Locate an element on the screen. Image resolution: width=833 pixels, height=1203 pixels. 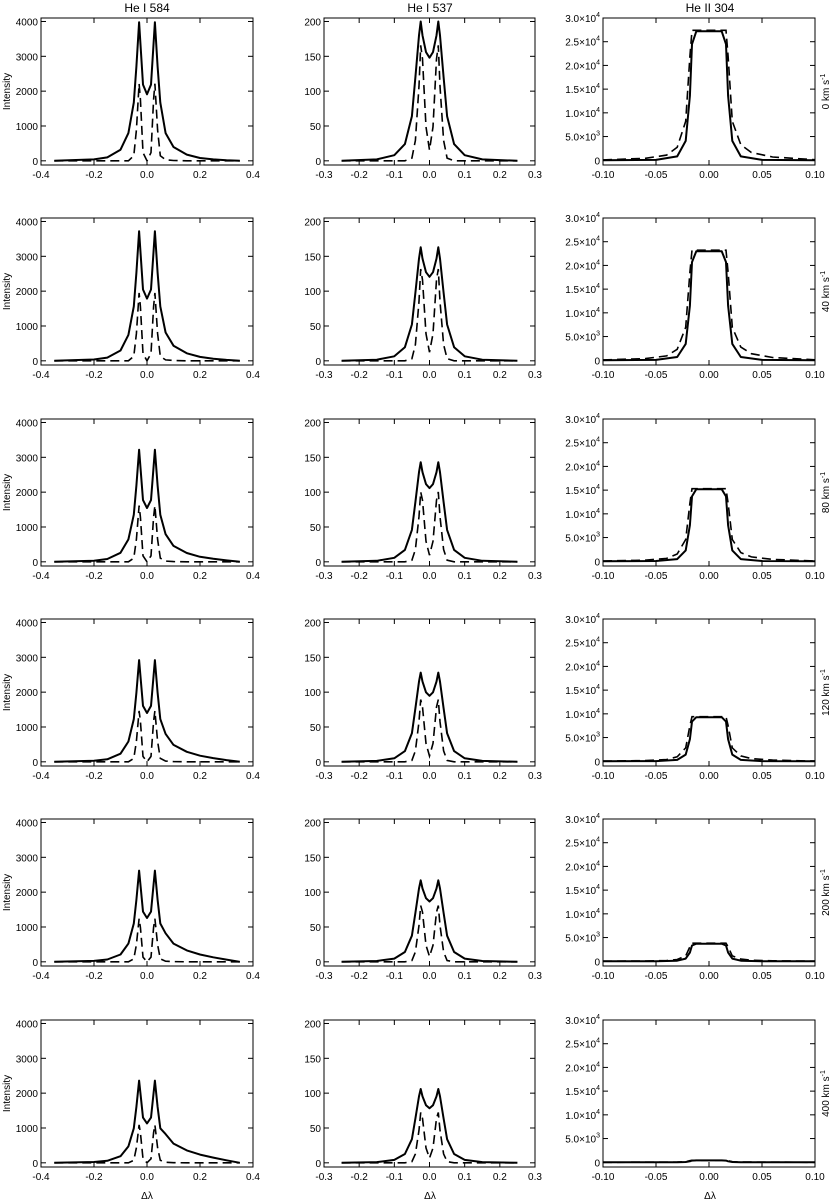
x-tick-label: -0.1 is located at coordinates (395, 776).